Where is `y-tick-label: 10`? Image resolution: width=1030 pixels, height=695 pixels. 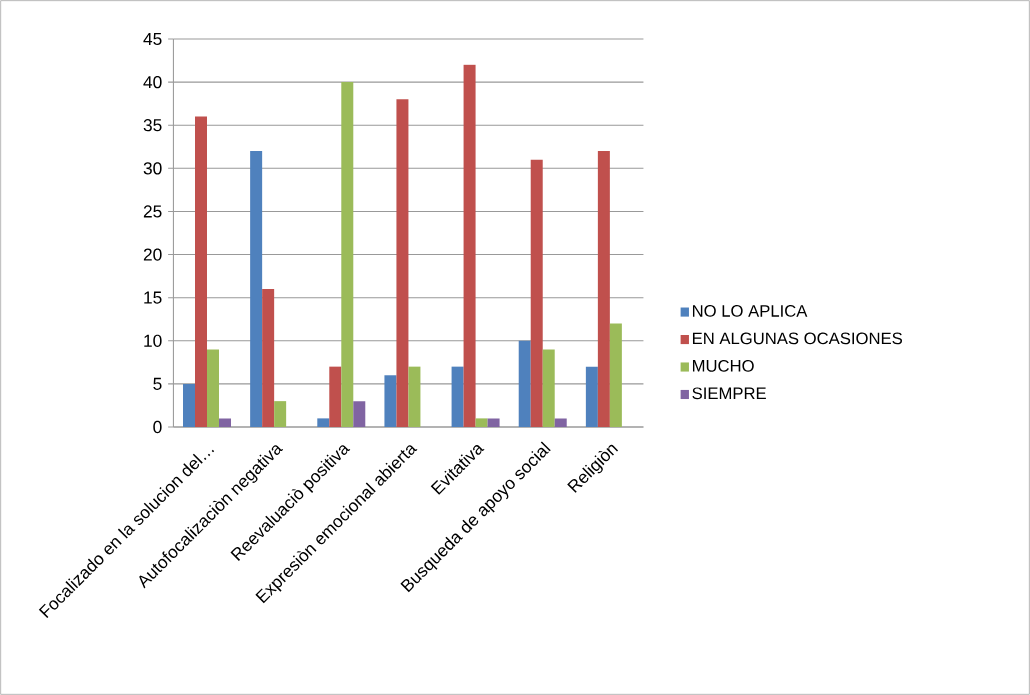
y-tick-label: 10 is located at coordinates (153, 340).